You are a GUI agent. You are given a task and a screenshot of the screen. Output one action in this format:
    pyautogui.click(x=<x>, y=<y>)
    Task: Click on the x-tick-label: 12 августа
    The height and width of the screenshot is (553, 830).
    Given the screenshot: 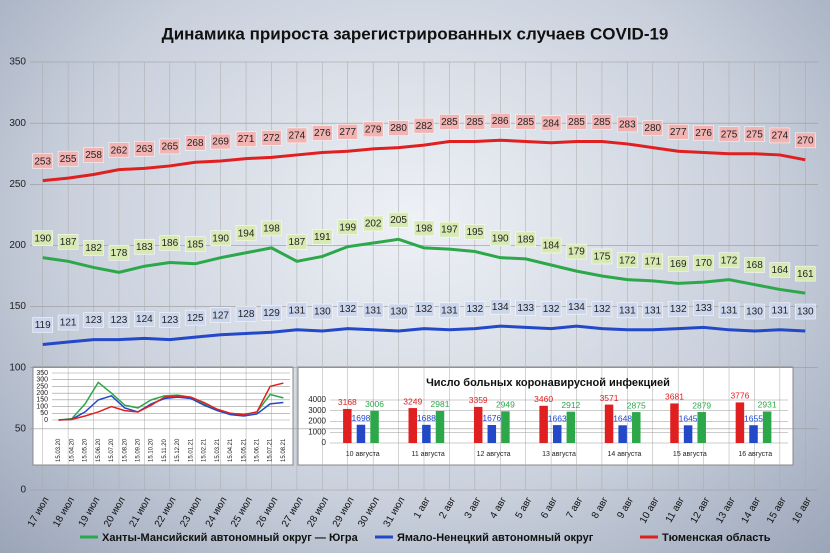 What is the action you would take?
    pyautogui.click(x=494, y=454)
    